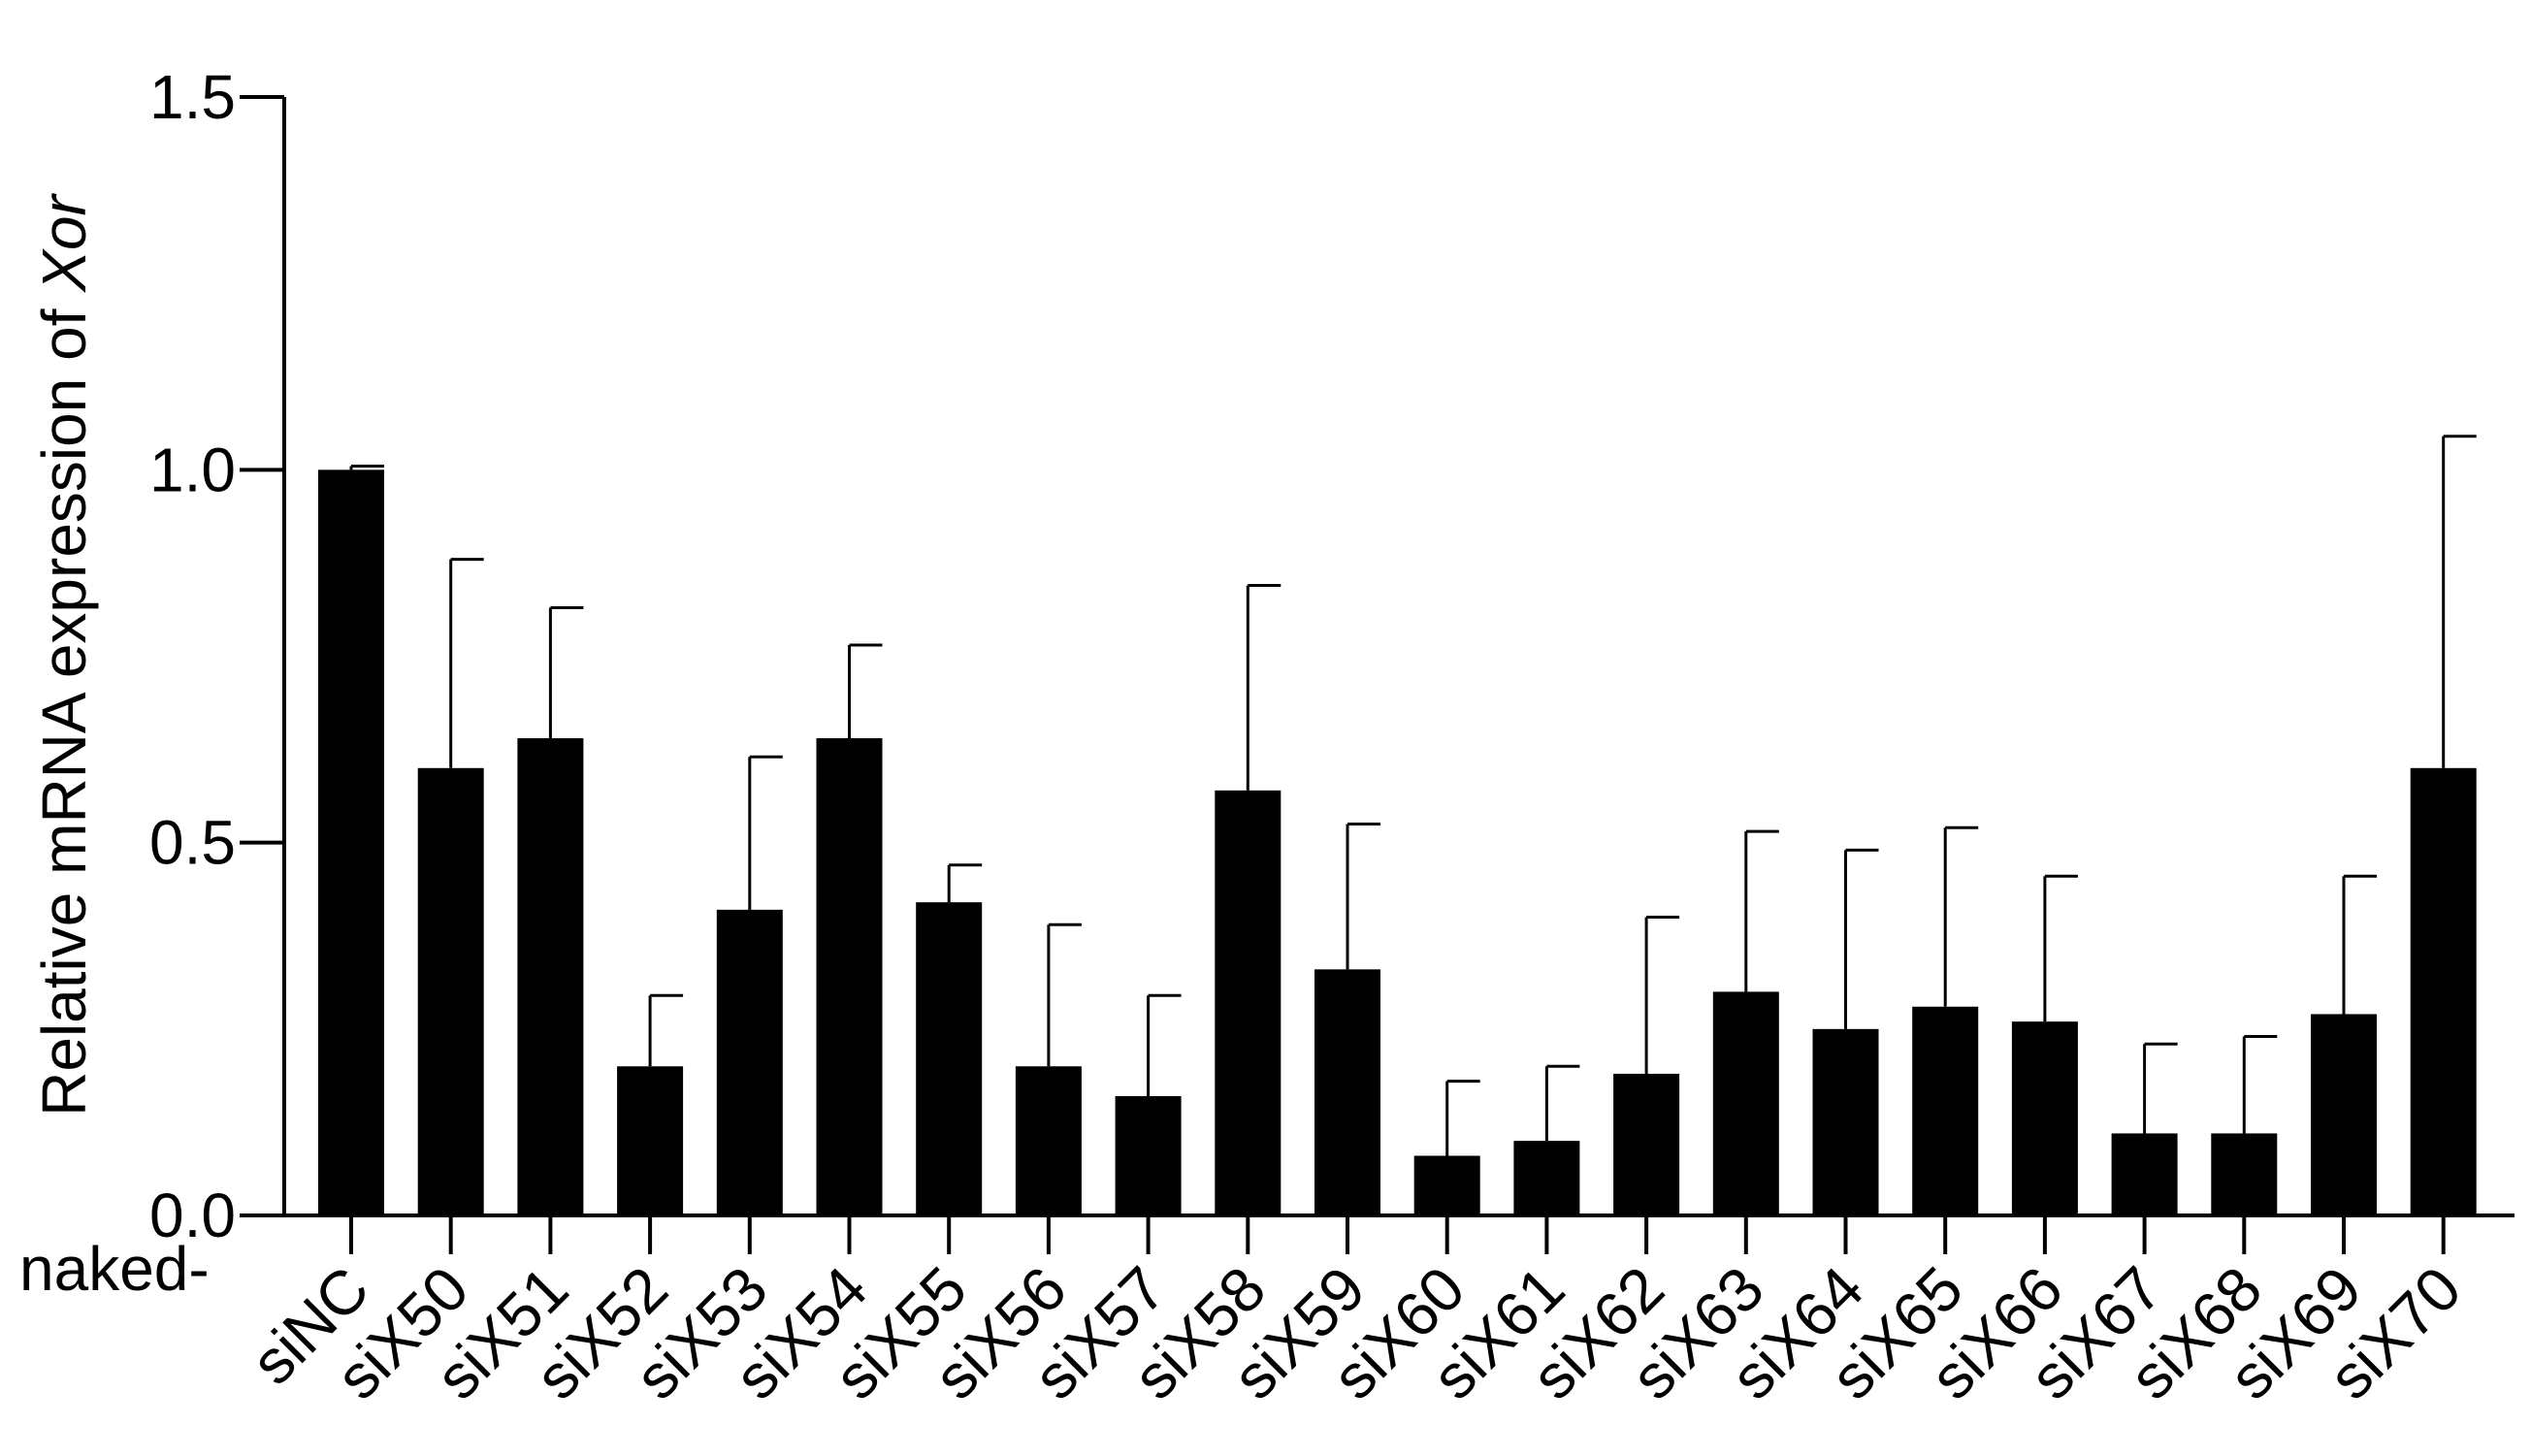  I want to click on bar-siX62, so click(1646, 1144).